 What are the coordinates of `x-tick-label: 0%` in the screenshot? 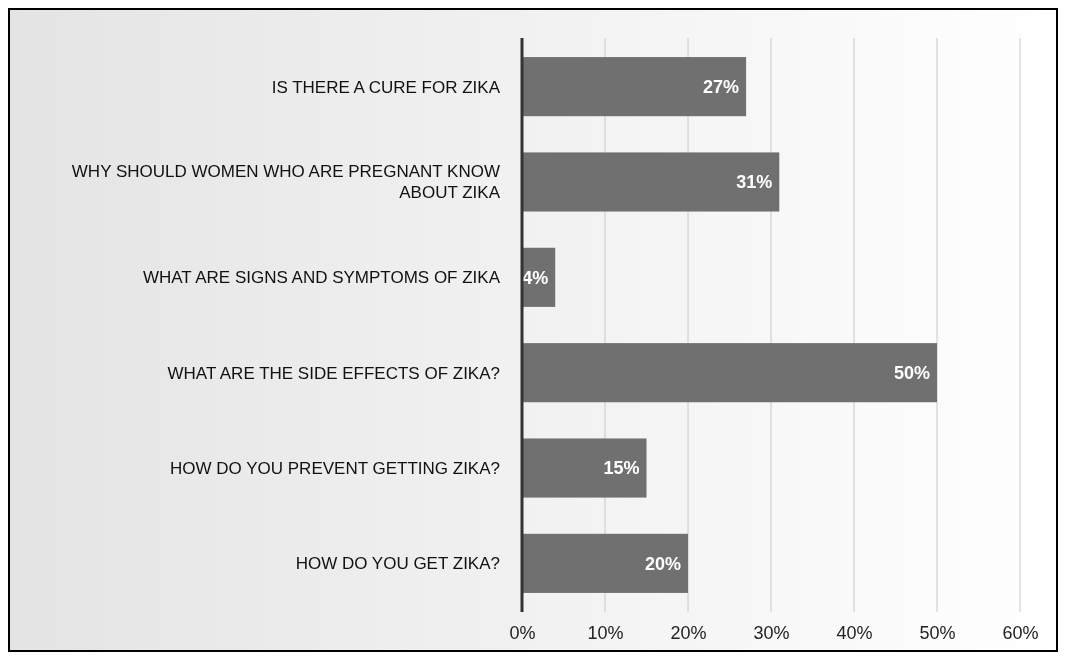 It's located at (522, 632).